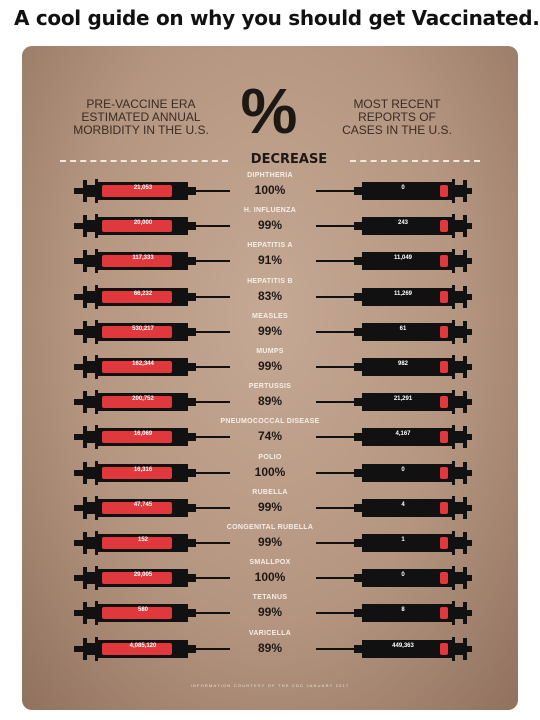 The height and width of the screenshot is (720, 540). I want to click on pre-vaccine-cases: 152, so click(142, 540).